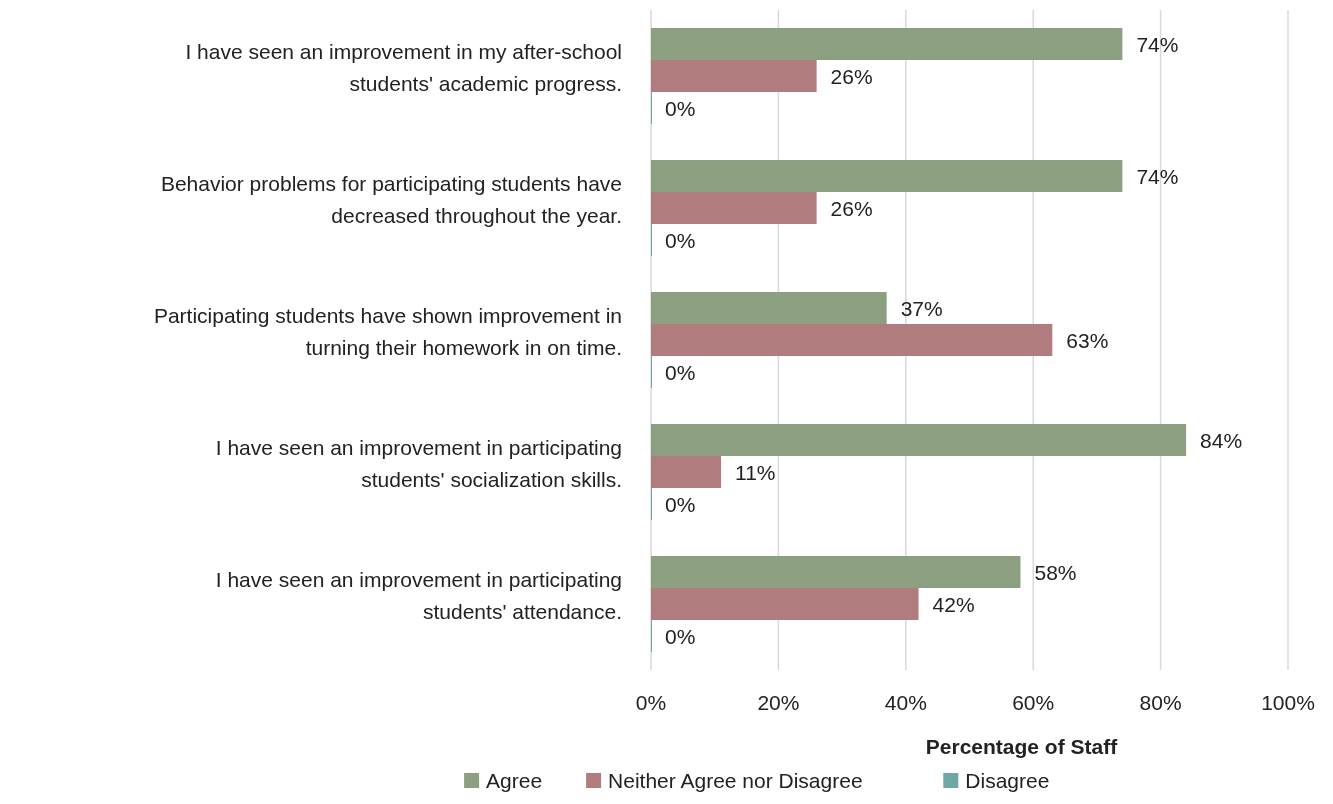  I want to click on x-tick-label: 20%, so click(778, 702).